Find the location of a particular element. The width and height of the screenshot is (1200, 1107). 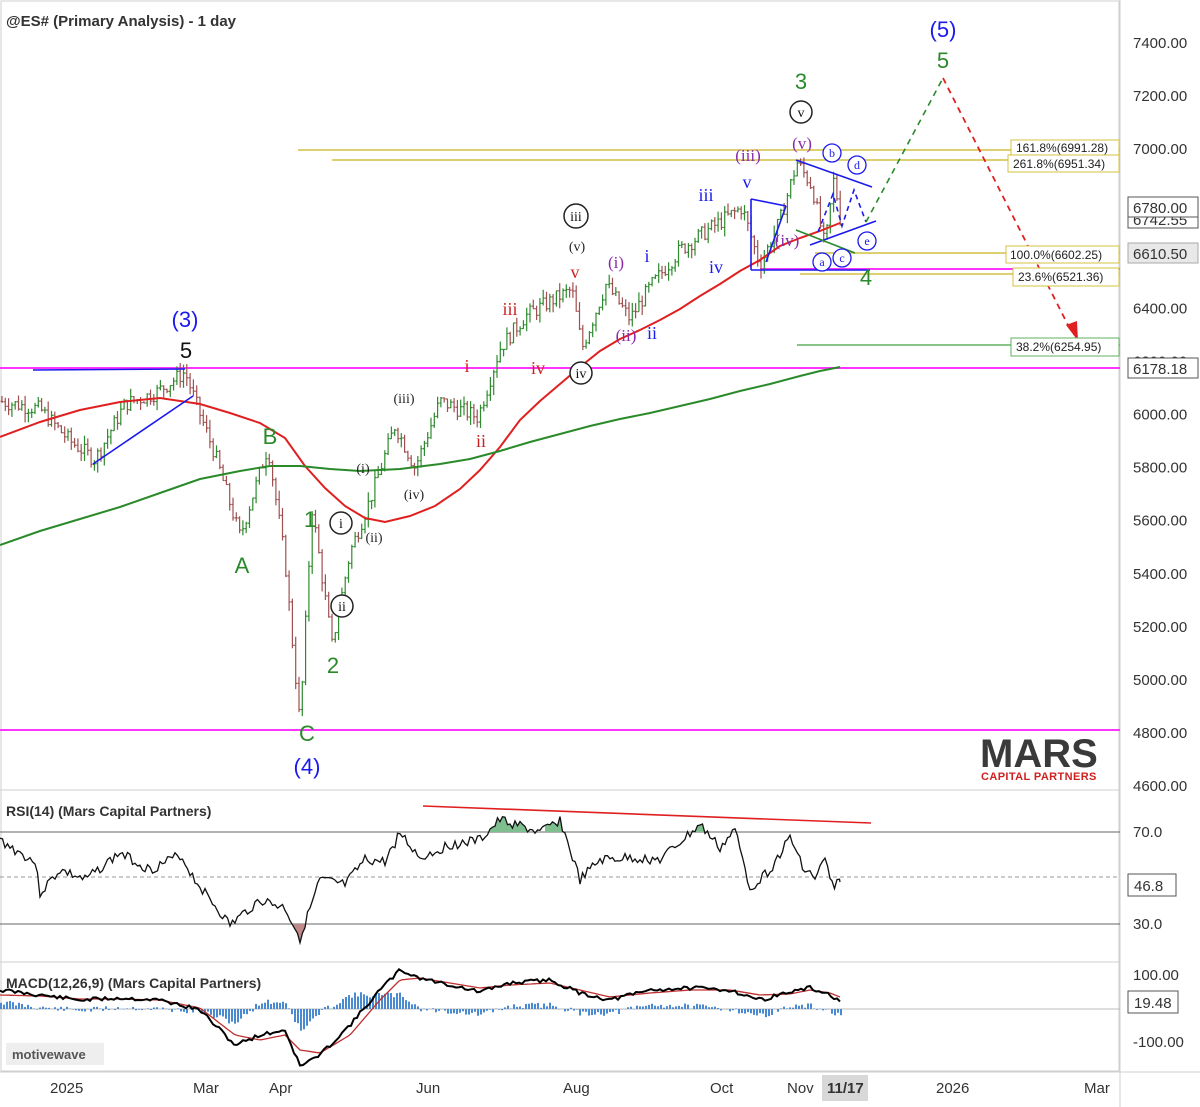

current-price-labels: 6742.55 6780.00 6610.50 6178.18 is located at coordinates (1163, 287).